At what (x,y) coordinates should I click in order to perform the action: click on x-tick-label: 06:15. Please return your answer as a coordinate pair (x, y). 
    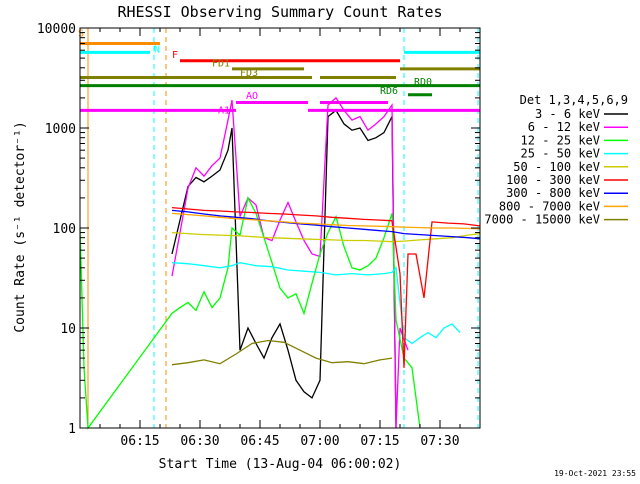
    Looking at the image, I should click on (139, 441).